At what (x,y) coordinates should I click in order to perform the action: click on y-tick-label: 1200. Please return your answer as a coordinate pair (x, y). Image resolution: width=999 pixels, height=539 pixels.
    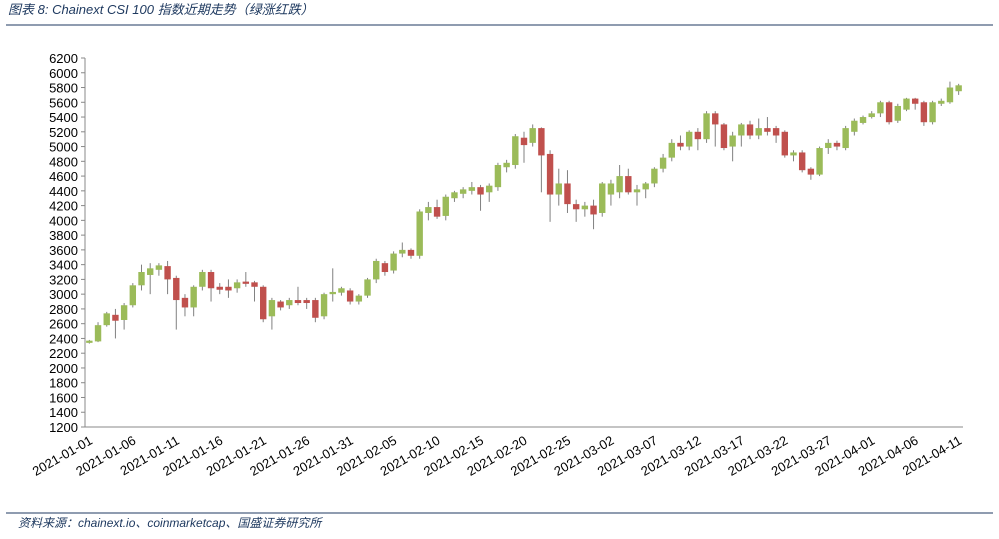
    Looking at the image, I should click on (63, 427).